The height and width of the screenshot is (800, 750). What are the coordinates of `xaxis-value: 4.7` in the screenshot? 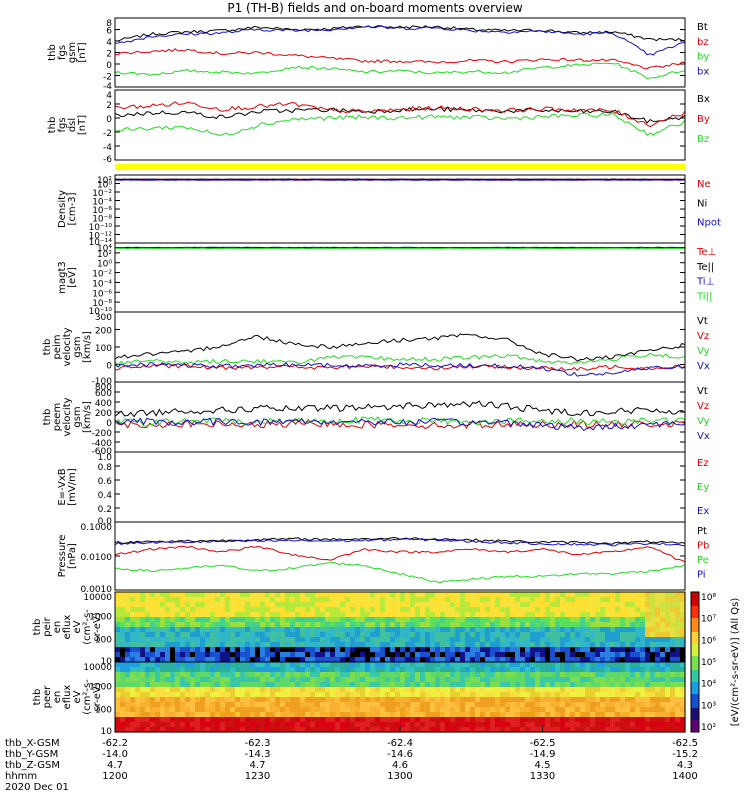 It's located at (258, 765).